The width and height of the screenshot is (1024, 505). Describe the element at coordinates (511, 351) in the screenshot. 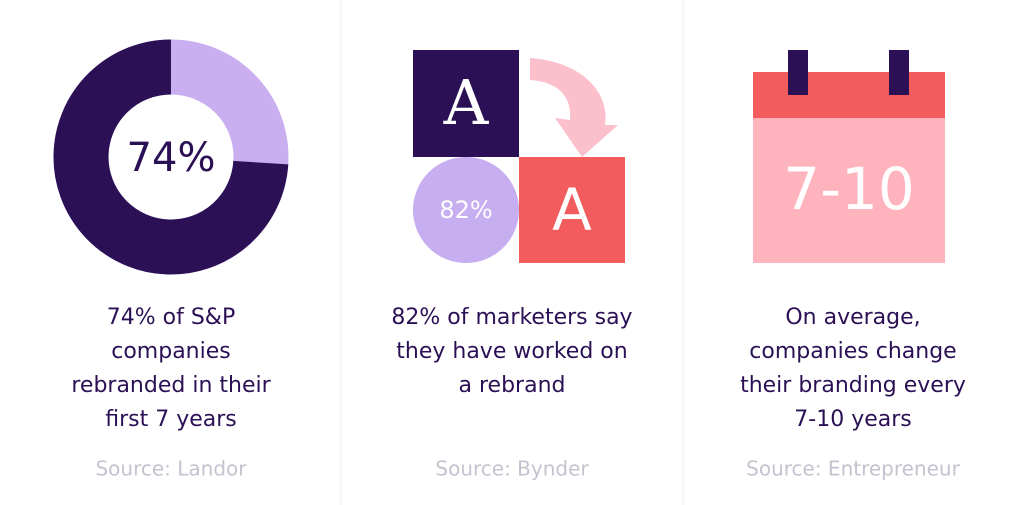

I see `caption-line: they have worked on` at that location.